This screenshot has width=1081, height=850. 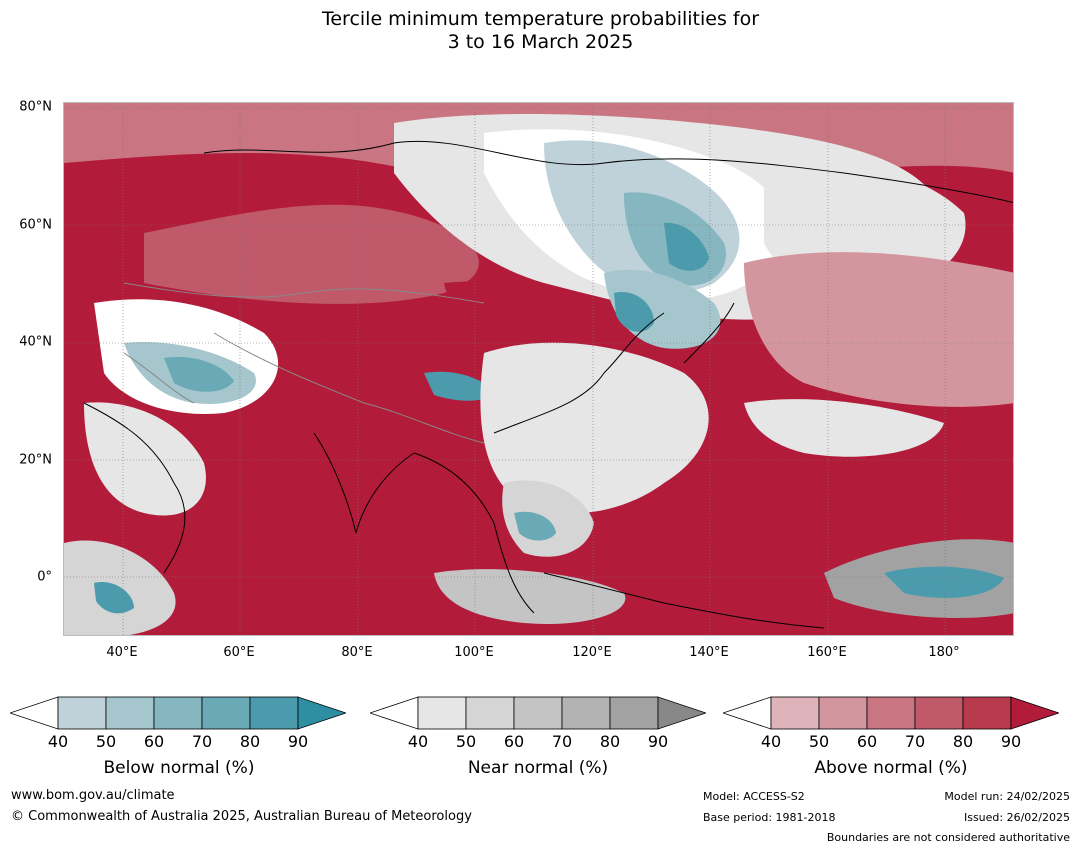 What do you see at coordinates (827, 652) in the screenshot?
I see `lon-tick-160e: 160°E` at bounding box center [827, 652].